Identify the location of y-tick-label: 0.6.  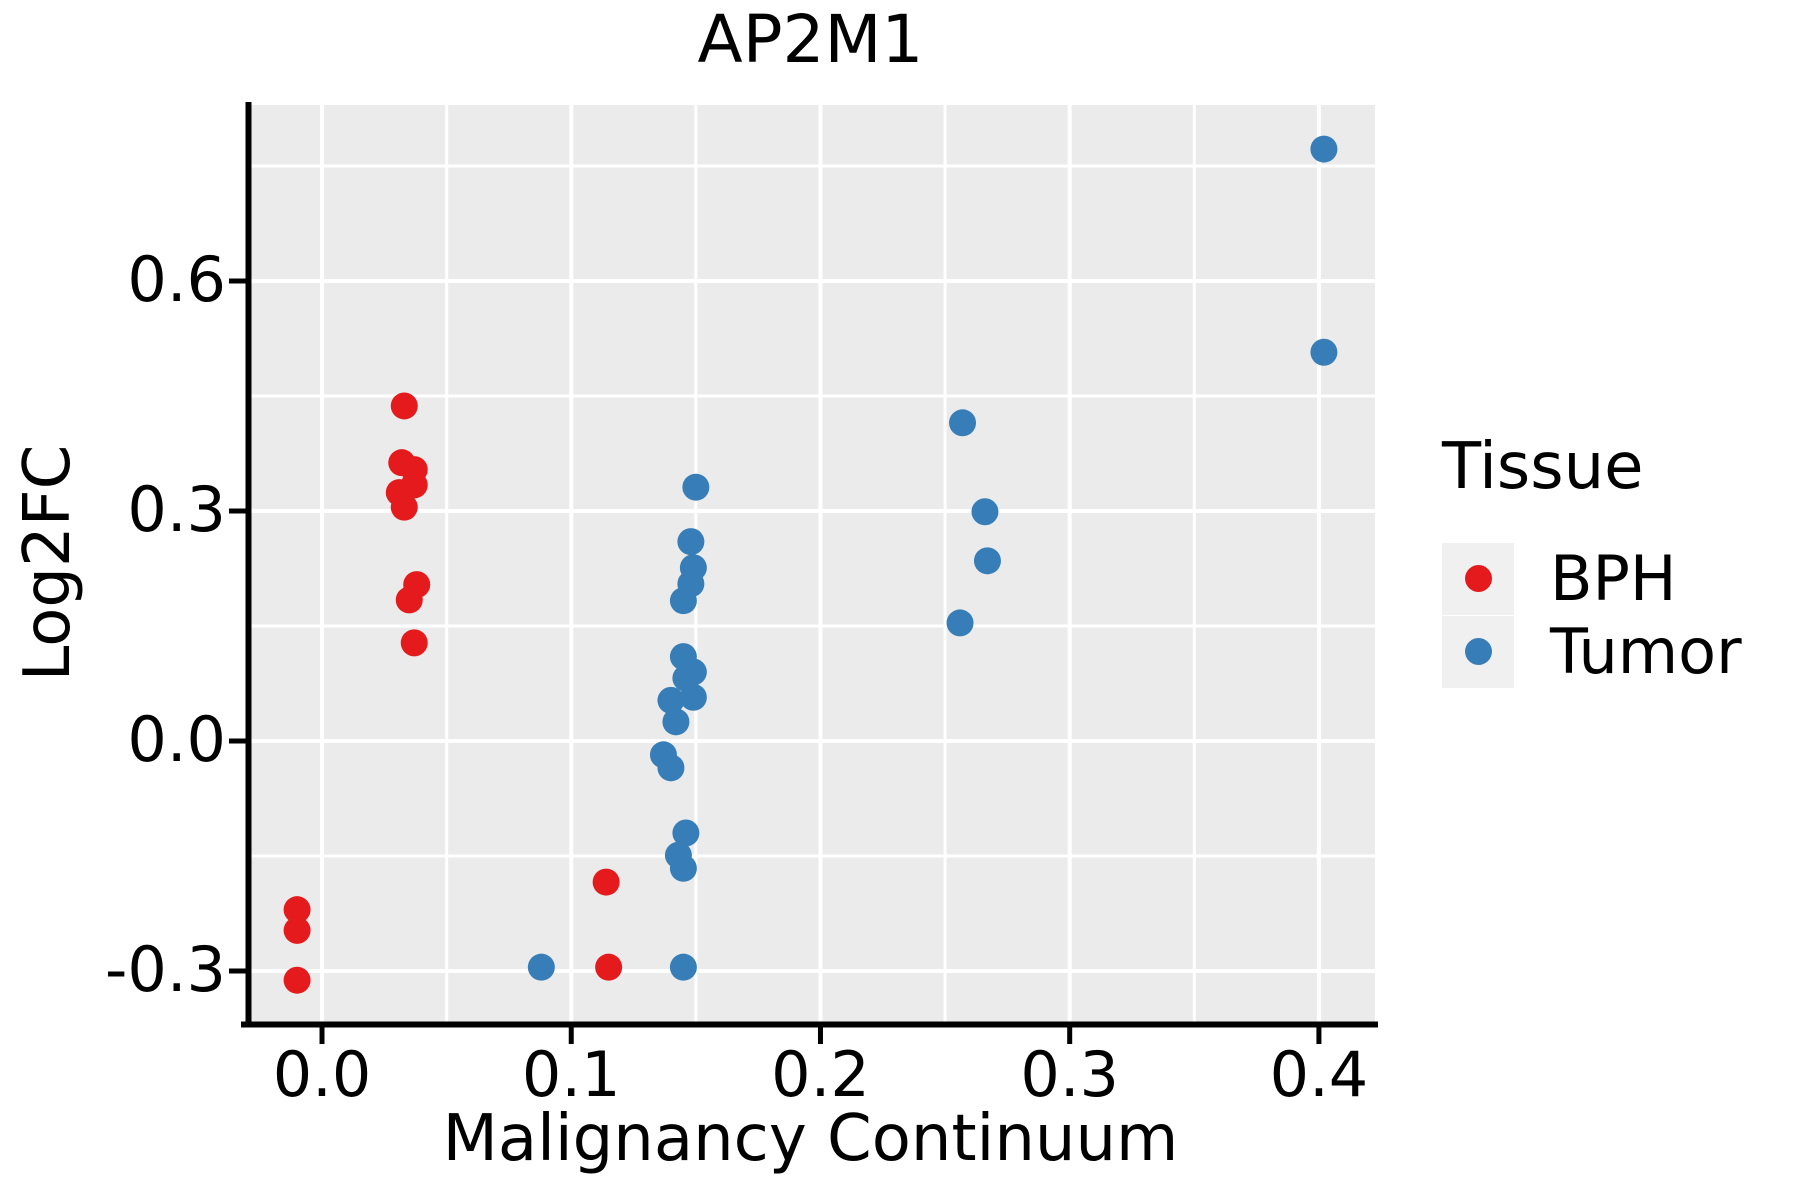
(176, 279).